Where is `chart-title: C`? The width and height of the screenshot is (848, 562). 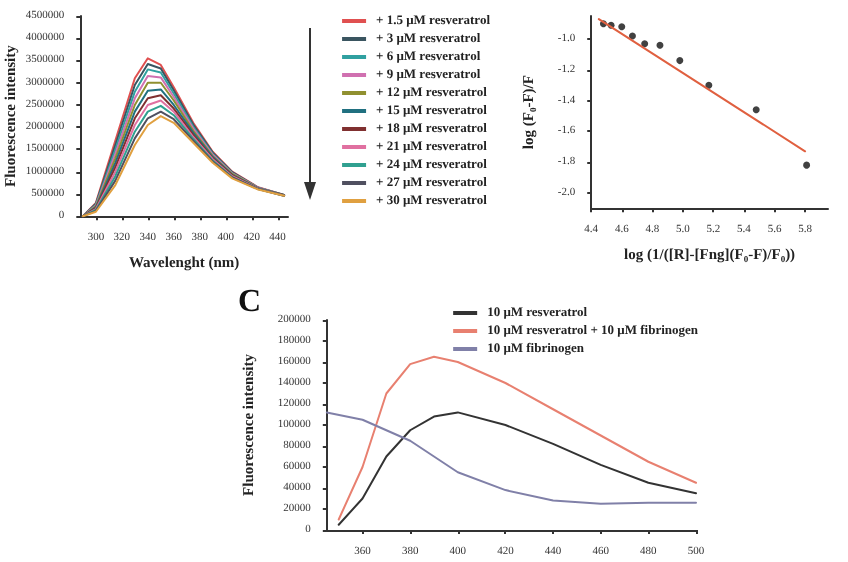 chart-title: C is located at coordinates (250, 302).